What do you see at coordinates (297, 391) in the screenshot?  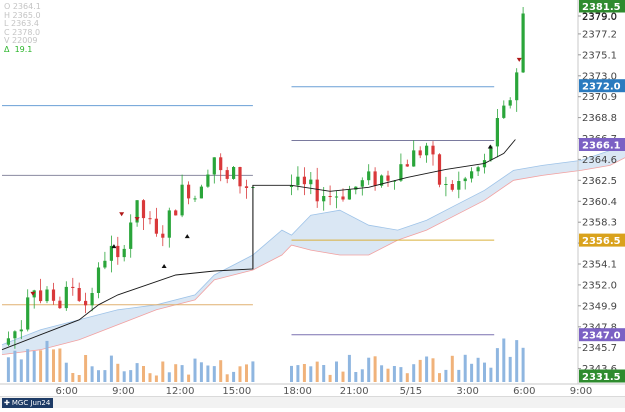 I see `x-tick-label: 18:00` at bounding box center [297, 391].